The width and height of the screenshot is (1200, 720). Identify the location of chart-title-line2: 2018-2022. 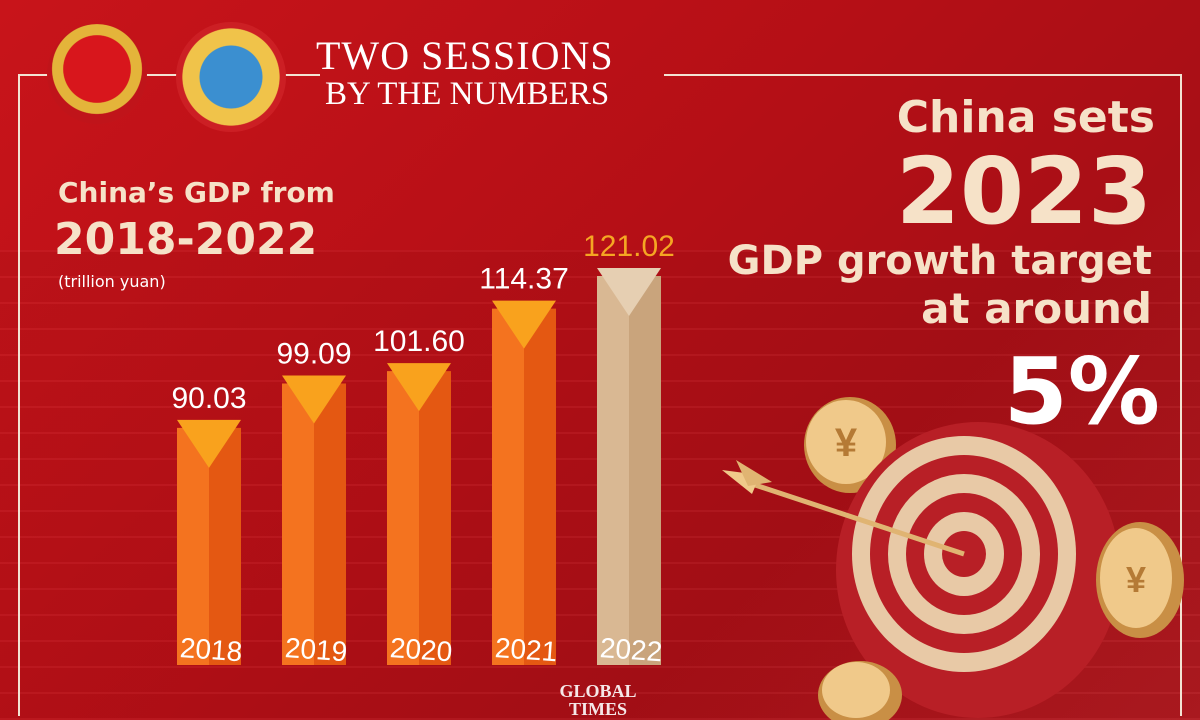
(186, 239).